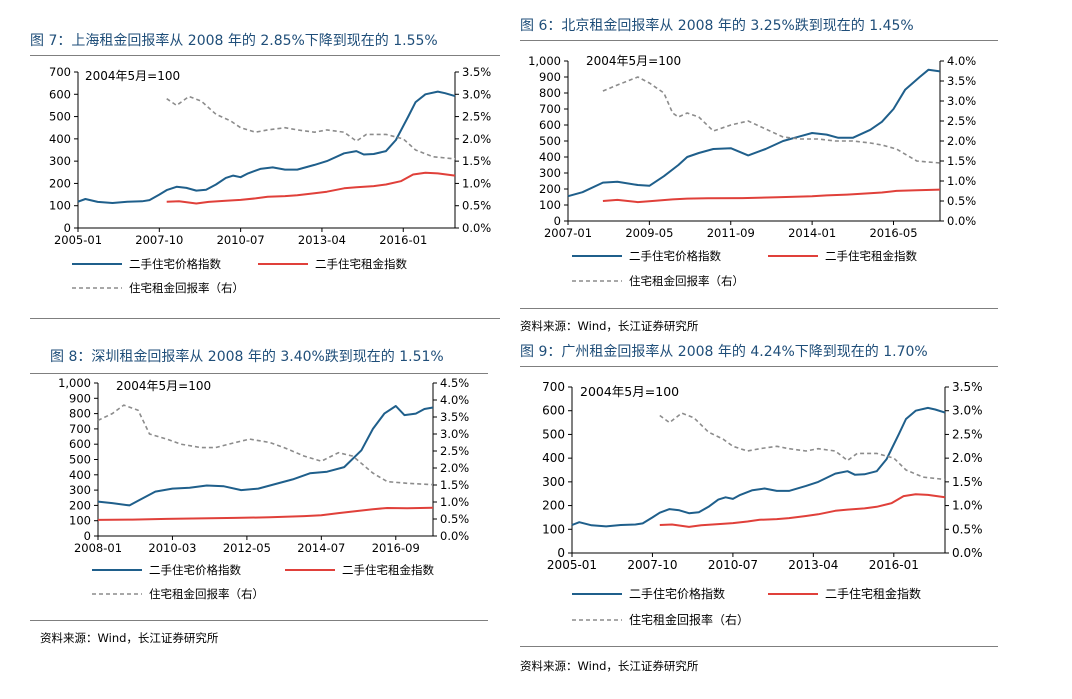  I want to click on legend-label: 二手住宅价格指数, so click(677, 593).